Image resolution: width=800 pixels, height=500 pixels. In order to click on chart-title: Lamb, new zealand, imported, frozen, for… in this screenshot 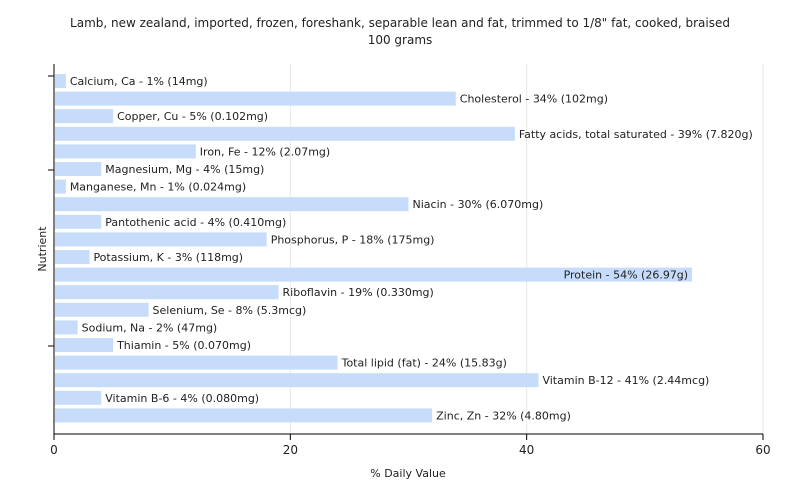, I will do `click(400, 23)`.